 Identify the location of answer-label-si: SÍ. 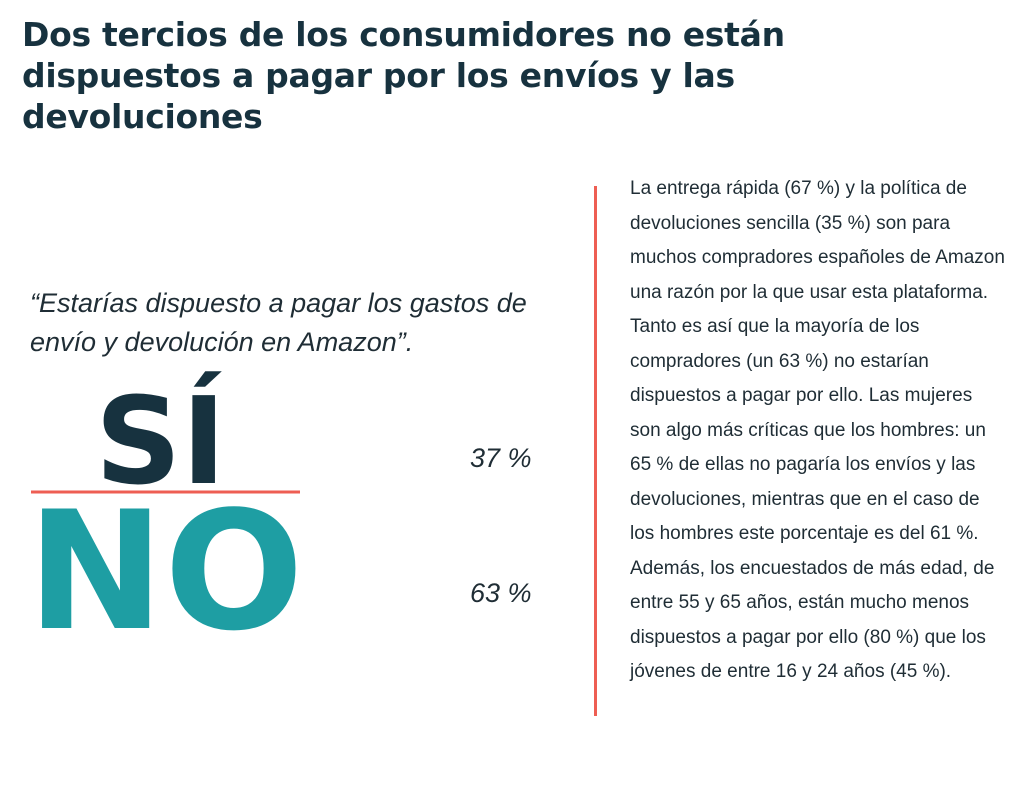
(160, 442).